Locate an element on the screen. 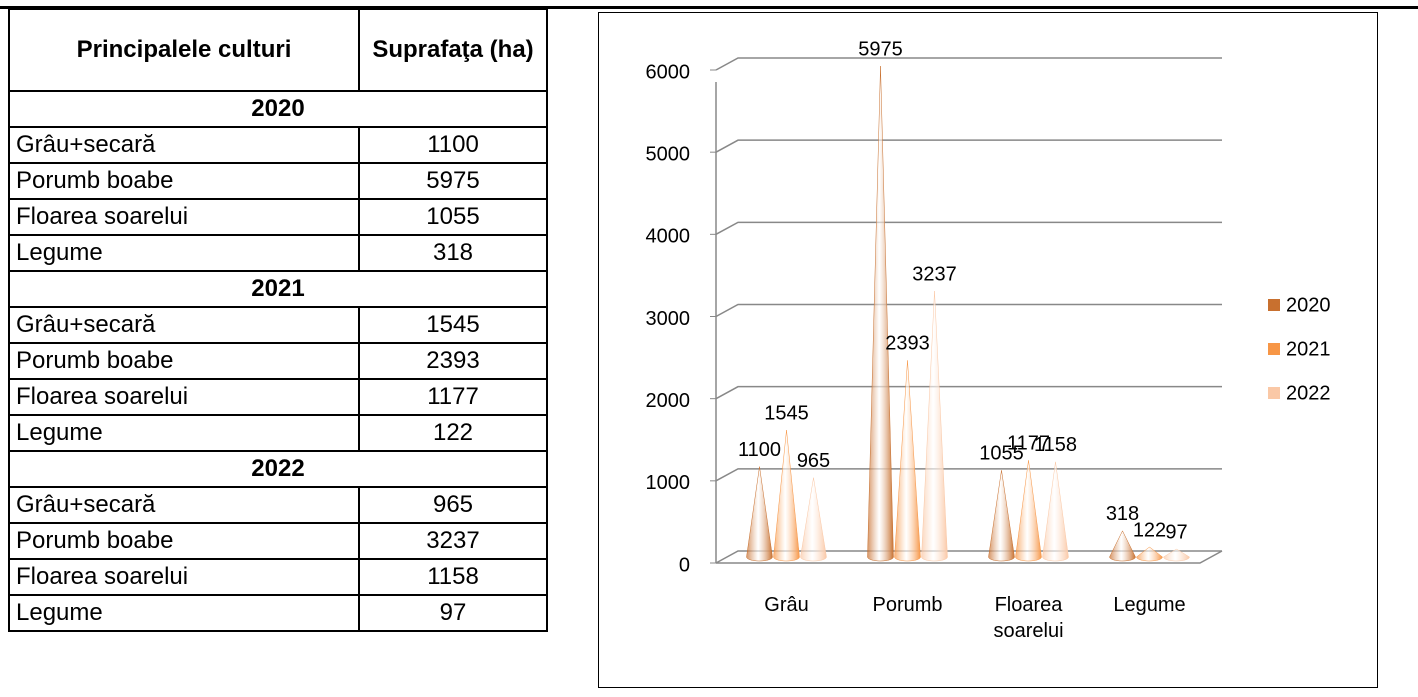  data-row: Grâu+secară 965 is located at coordinates (278, 505).